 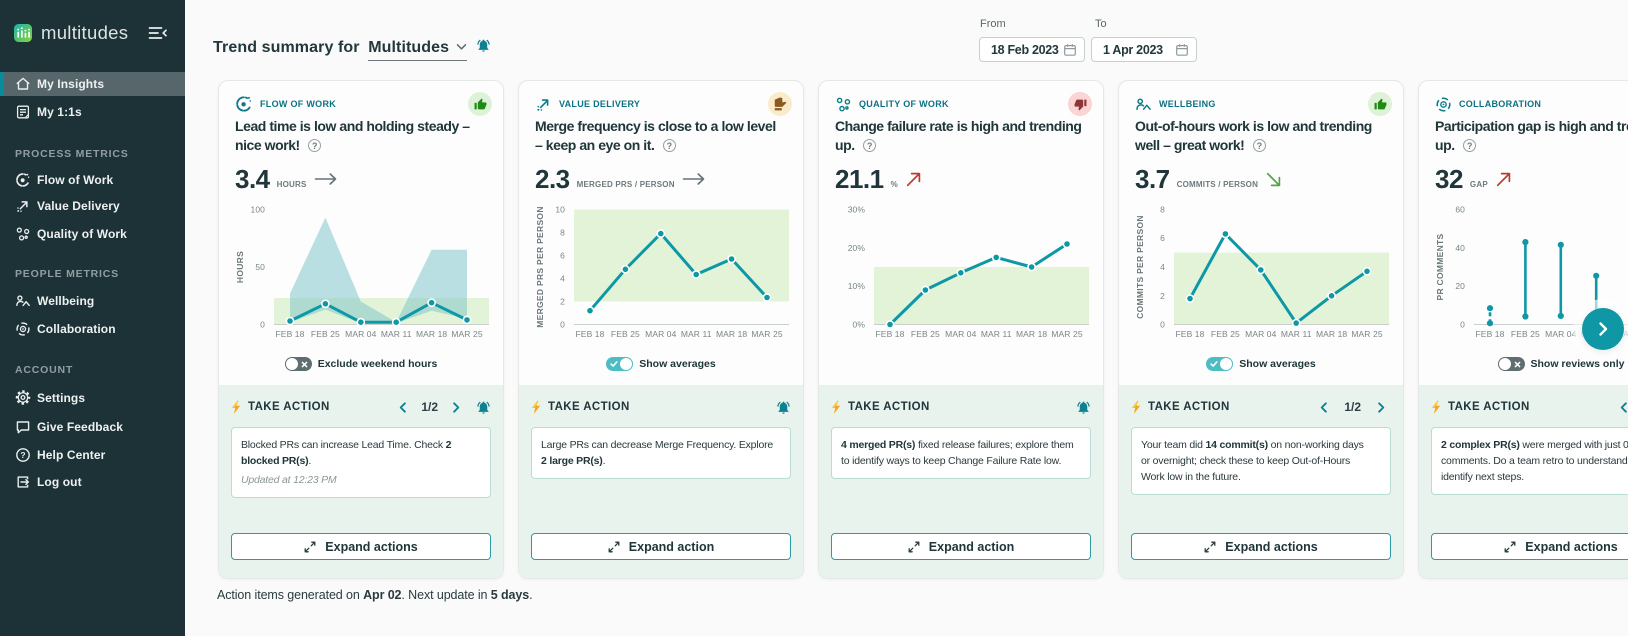 I want to click on svg-text: 20, so click(x=1460, y=286).